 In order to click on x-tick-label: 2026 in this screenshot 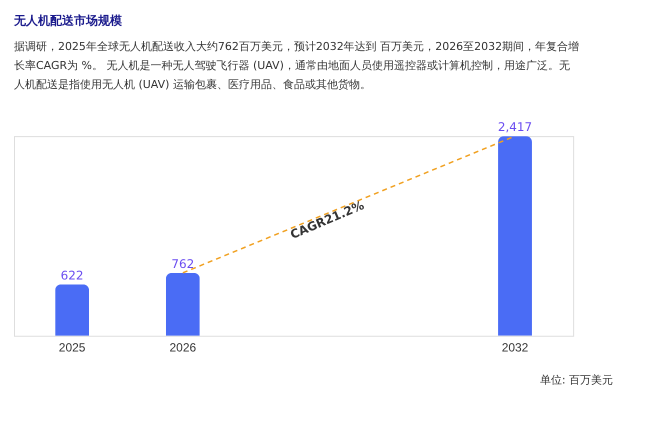, I will do `click(183, 347)`.